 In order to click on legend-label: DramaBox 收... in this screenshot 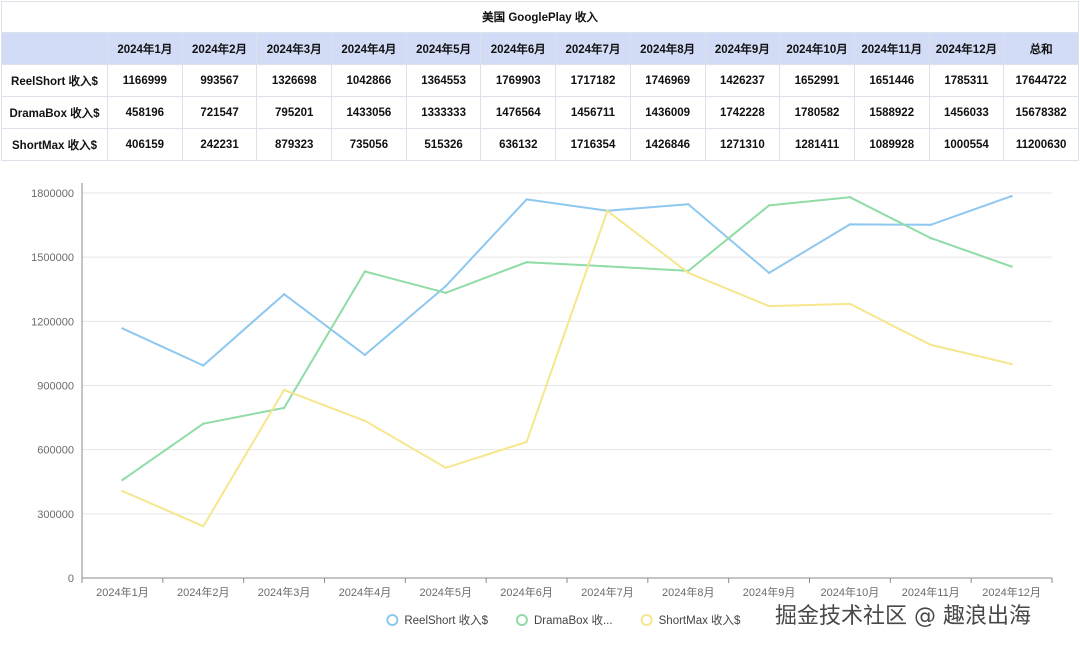, I will do `click(573, 620)`.